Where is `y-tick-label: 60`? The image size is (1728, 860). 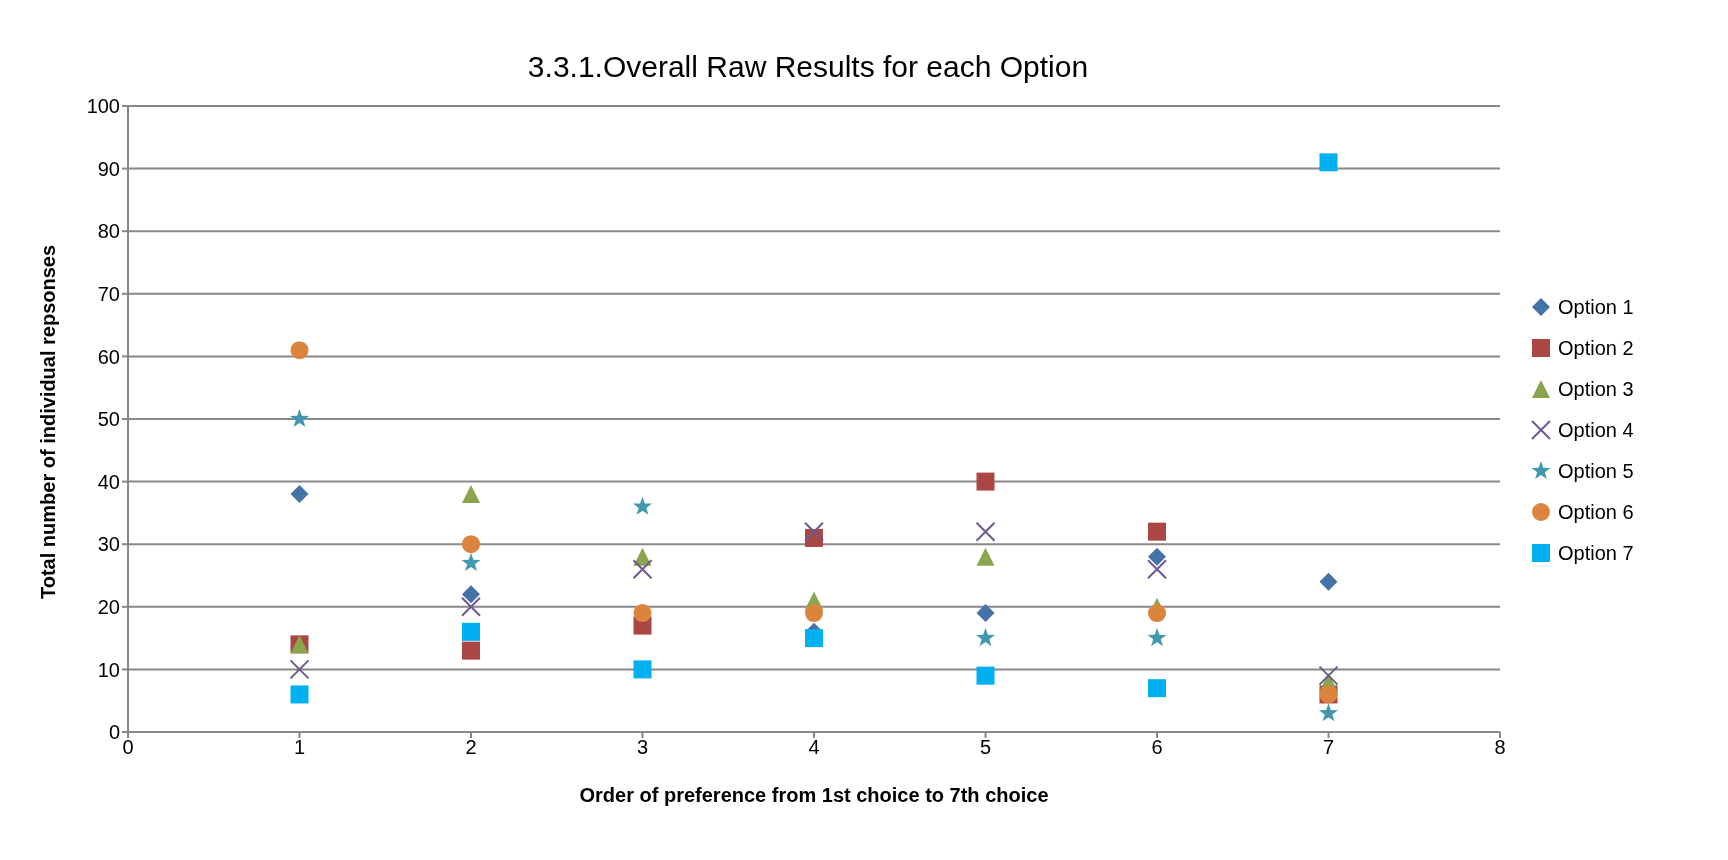
y-tick-label: 60 is located at coordinates (108, 356).